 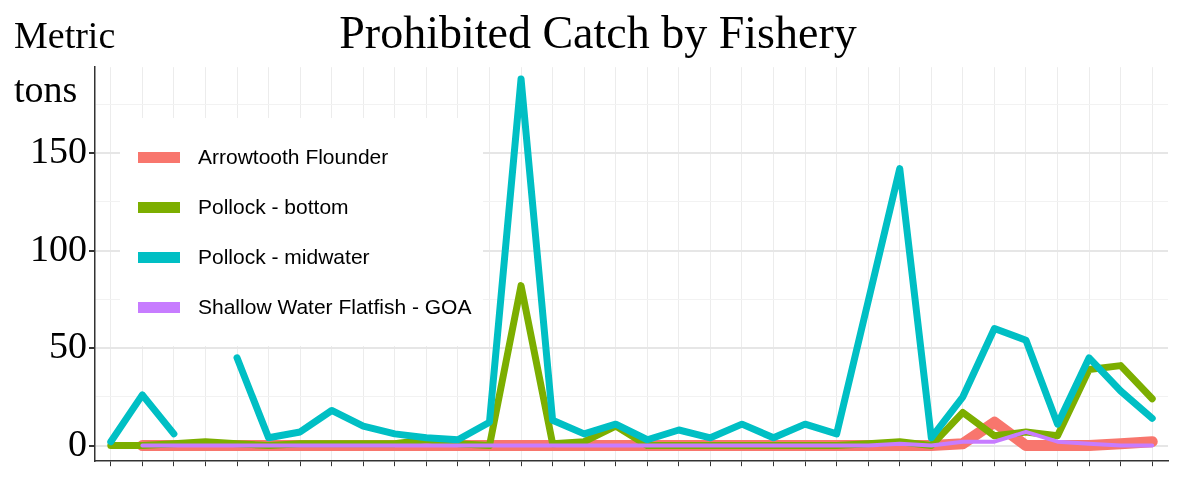 What do you see at coordinates (598, 32) in the screenshot?
I see `chart-title: Prohibited Catch by Fishery` at bounding box center [598, 32].